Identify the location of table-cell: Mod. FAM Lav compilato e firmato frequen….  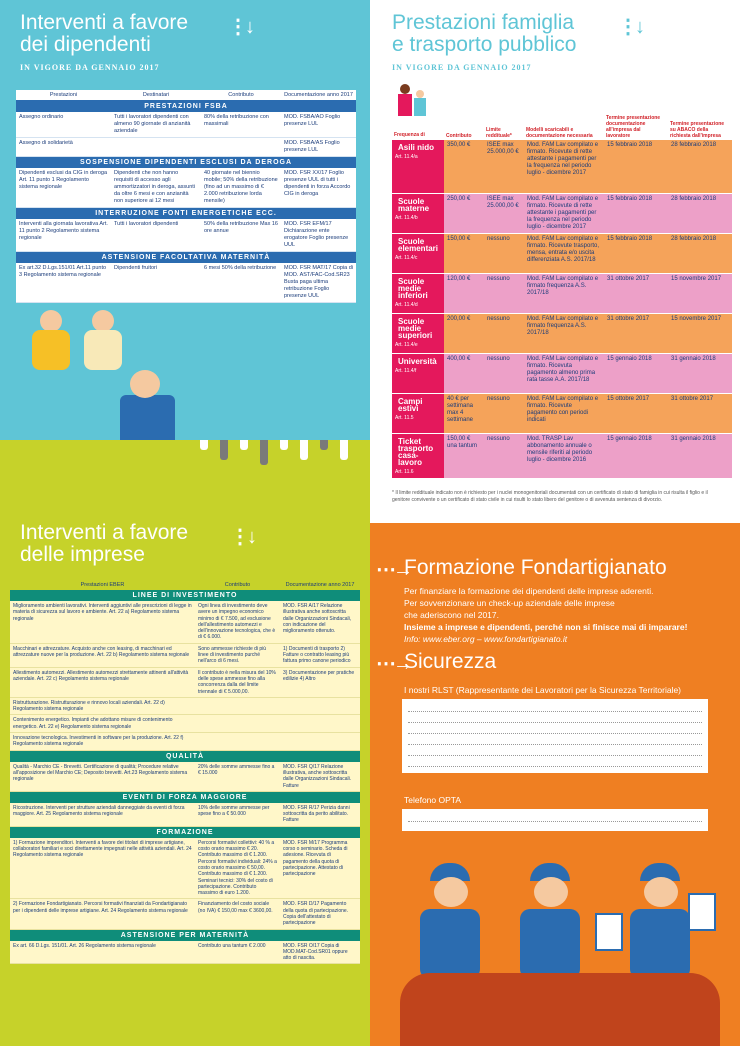
(563, 326).